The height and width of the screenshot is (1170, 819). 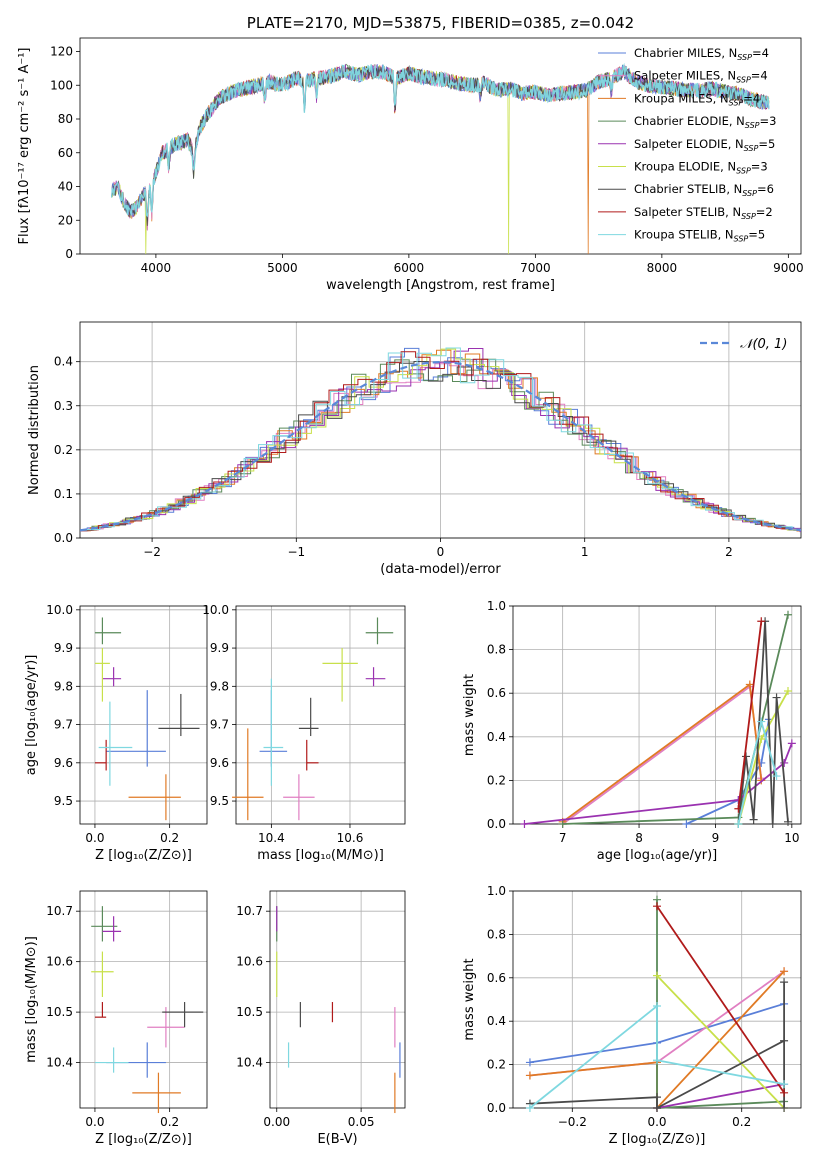 I want to click on mass_vs_Z-xlabel: Z [log₁₀(Z/Z⊙)], so click(x=143, y=1139).